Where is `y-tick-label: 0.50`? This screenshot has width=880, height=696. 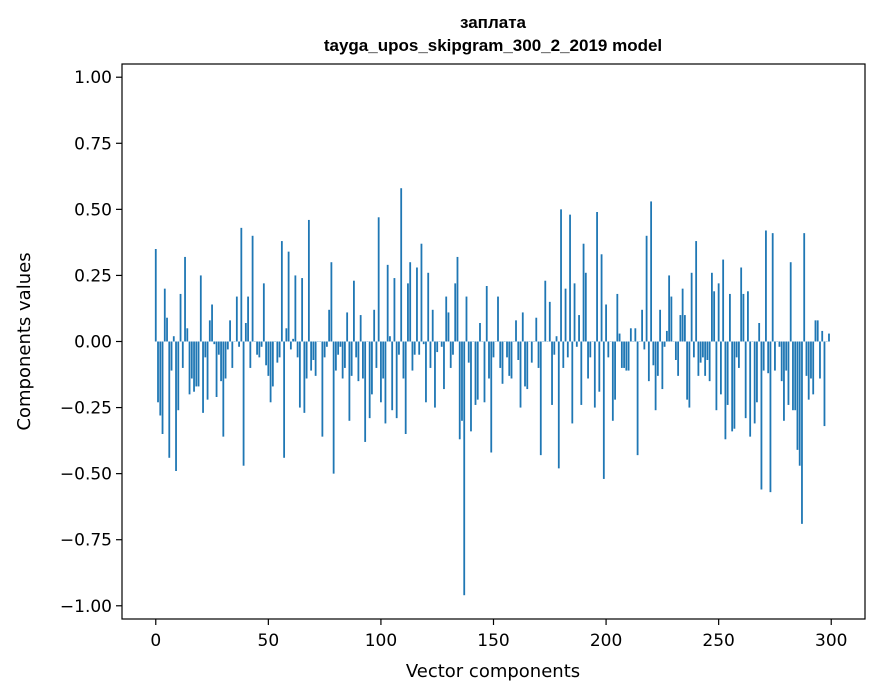
y-tick-label: 0.50 is located at coordinates (93, 210).